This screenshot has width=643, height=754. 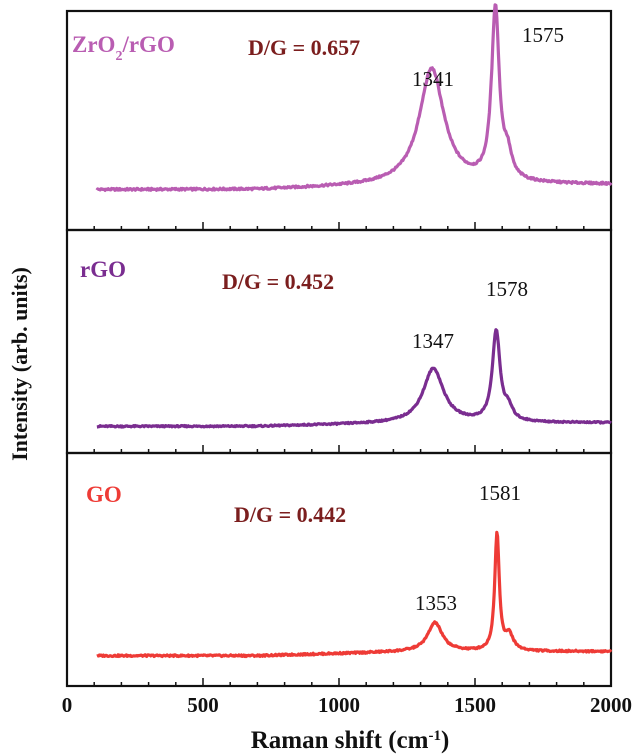 What do you see at coordinates (475, 705) in the screenshot?
I see `x-tick-label: 1500` at bounding box center [475, 705].